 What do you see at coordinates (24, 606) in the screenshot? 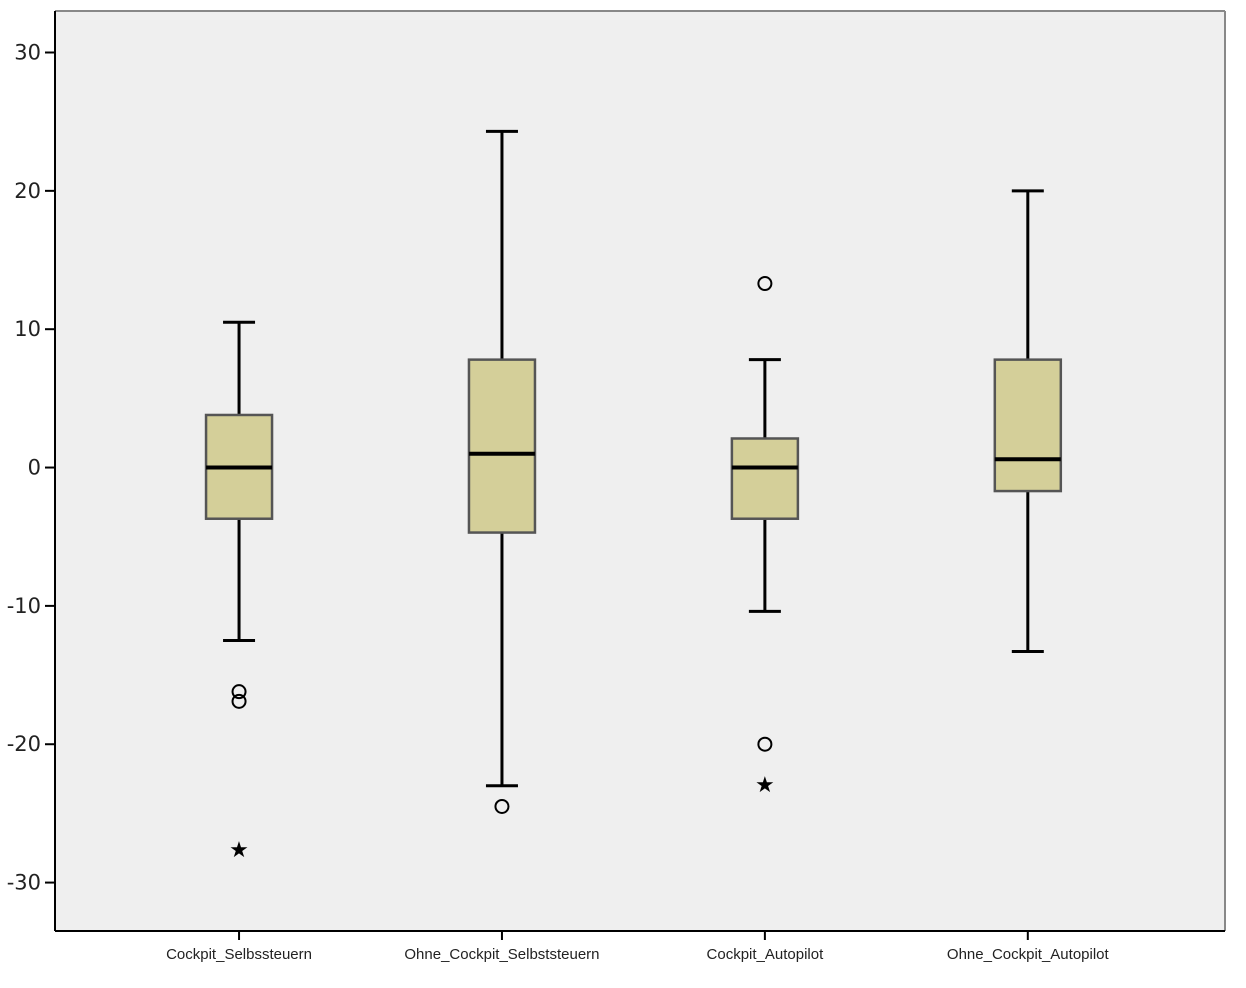
I see `y-tick-label: -10` at bounding box center [24, 606].